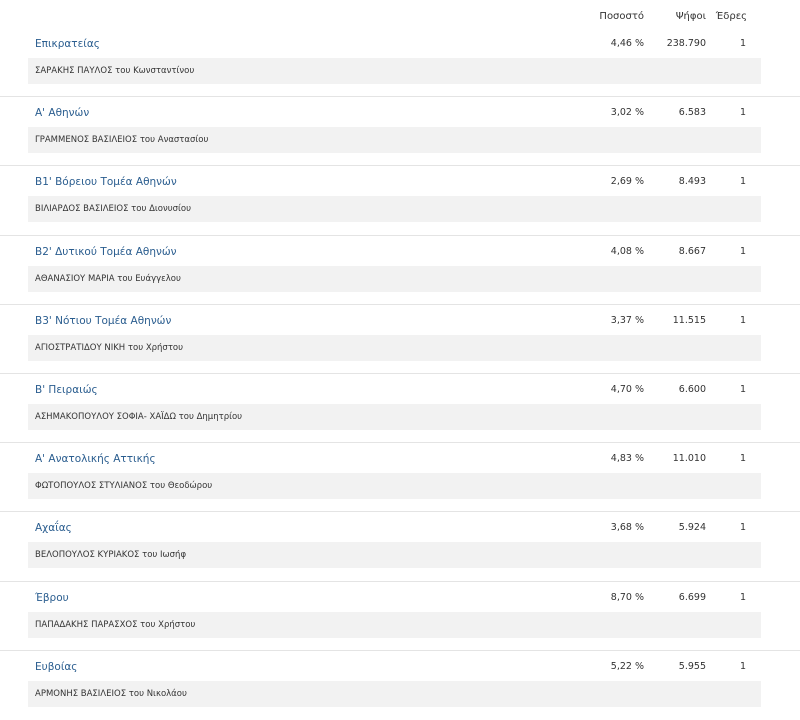 The height and width of the screenshot is (720, 800). I want to click on district-link: Α' Αθηνών, so click(62, 113).